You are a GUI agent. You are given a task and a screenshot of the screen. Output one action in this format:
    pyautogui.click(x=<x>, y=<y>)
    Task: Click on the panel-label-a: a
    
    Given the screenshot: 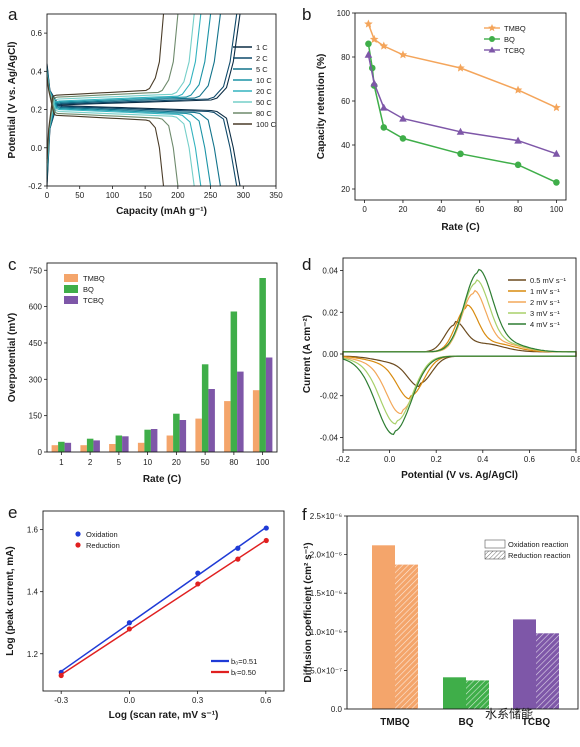 What is the action you would take?
    pyautogui.click(x=13, y=14)
    